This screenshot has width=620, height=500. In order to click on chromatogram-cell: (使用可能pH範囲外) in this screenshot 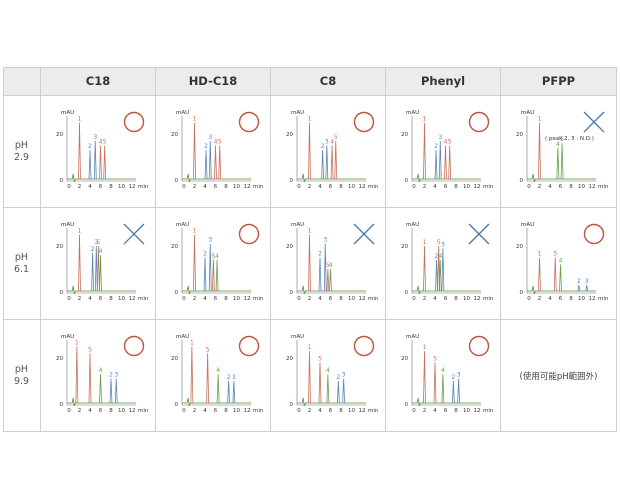, I will do `click(559, 376)`.